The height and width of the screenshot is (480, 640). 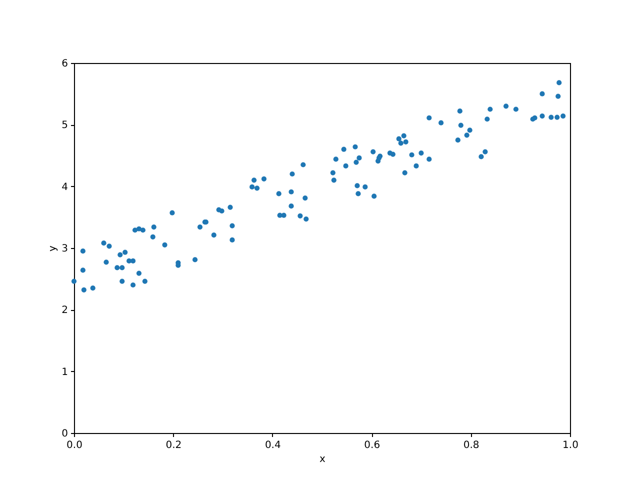 I want to click on x-tick-label: 0.0, so click(x=74, y=445).